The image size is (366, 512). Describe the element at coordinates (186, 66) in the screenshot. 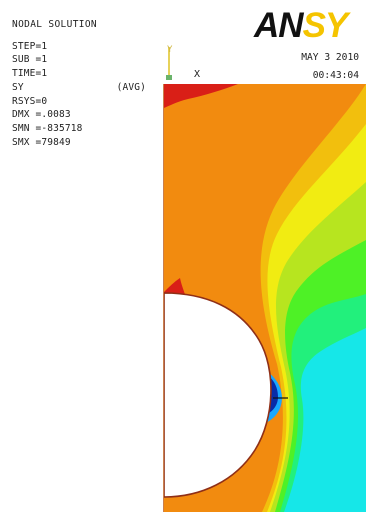

I see `coordinate-triad: Y X` at that location.